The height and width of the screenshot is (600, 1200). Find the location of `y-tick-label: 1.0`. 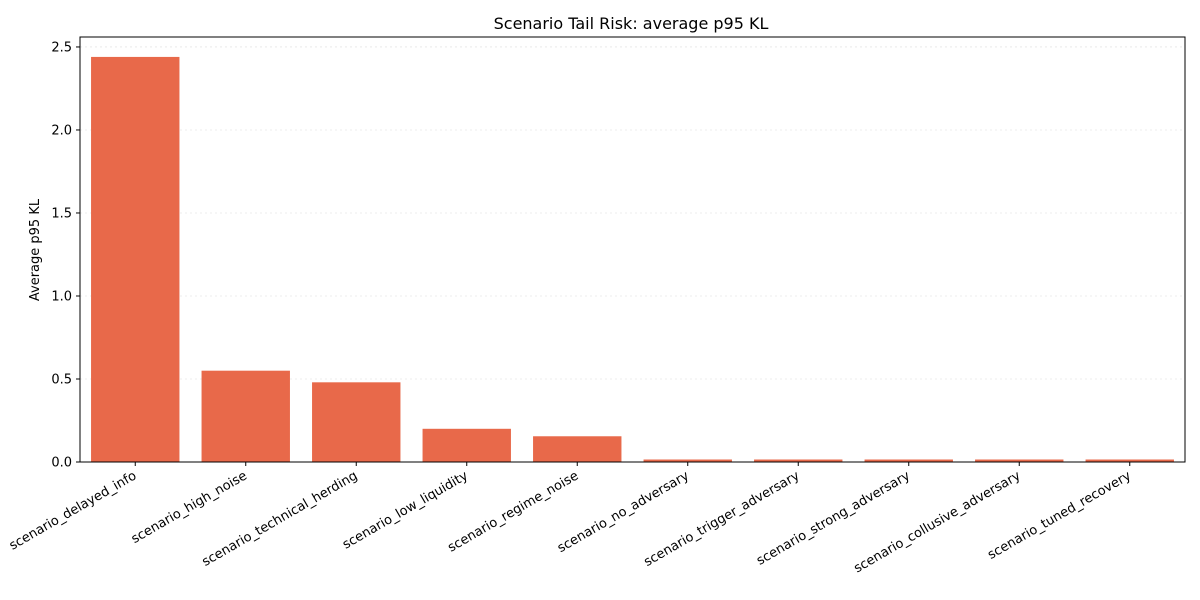

y-tick-label: 1.0 is located at coordinates (61, 296).